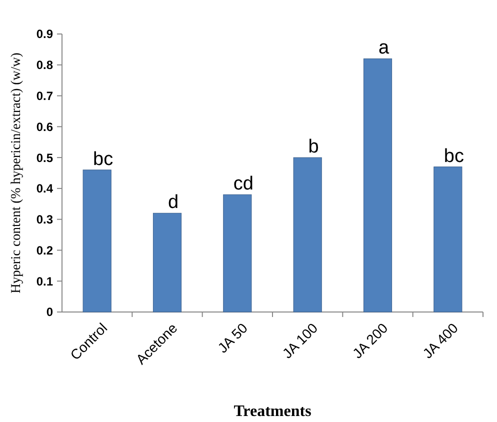 The image size is (497, 422). Describe the element at coordinates (440, 341) in the screenshot. I see `x-tick-label: JA 400` at that location.